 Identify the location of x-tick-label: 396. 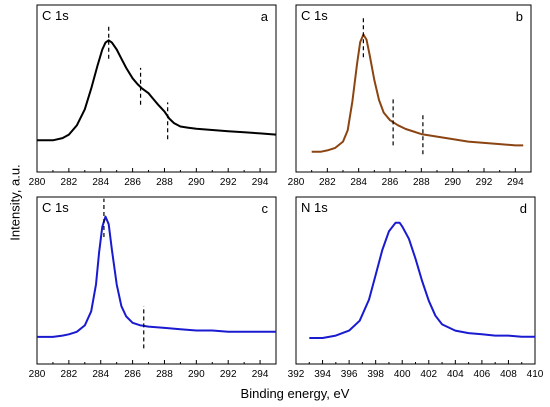
(349, 374).